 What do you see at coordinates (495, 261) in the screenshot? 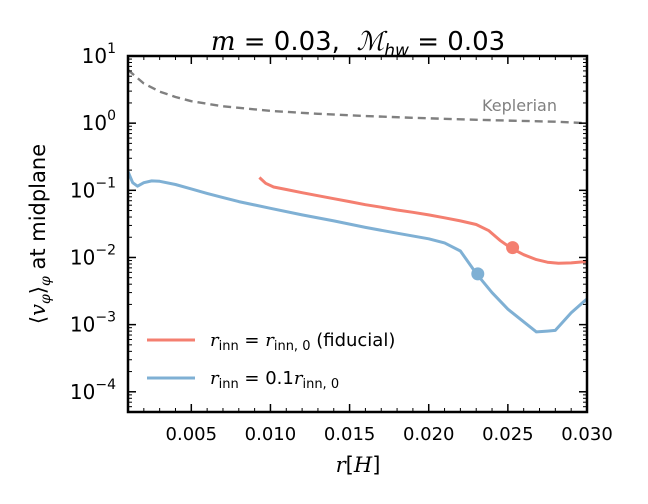
I see `marker-layer` at bounding box center [495, 261].